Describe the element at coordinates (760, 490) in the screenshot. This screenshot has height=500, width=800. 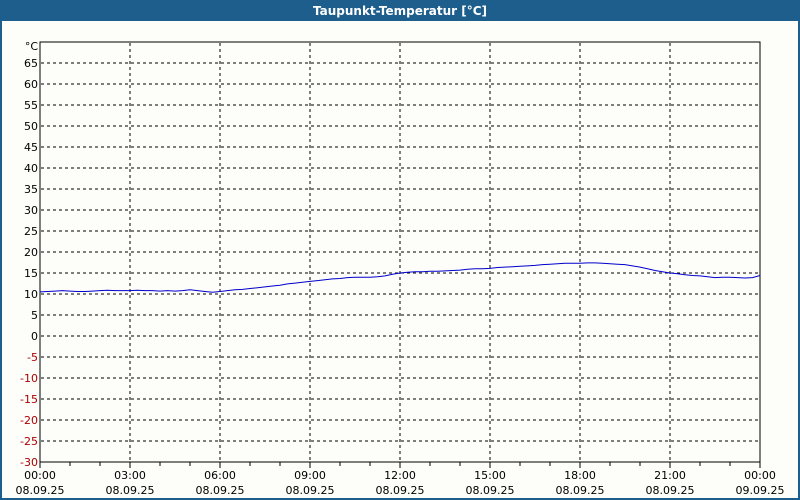
I see `x-axis-date-label: 09.09.25` at that location.